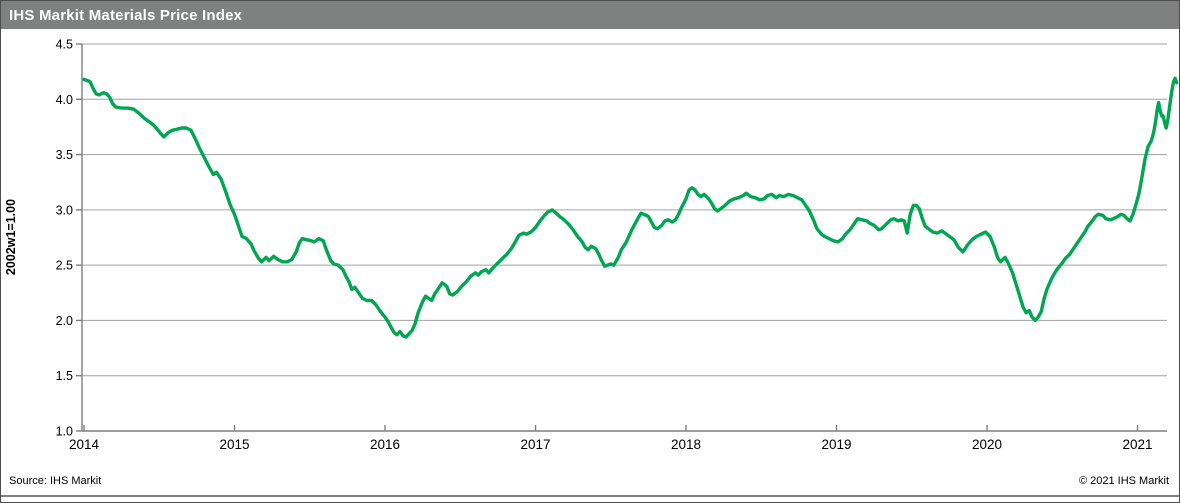  What do you see at coordinates (55, 481) in the screenshot?
I see `source-note: Source: IHS Markit` at bounding box center [55, 481].